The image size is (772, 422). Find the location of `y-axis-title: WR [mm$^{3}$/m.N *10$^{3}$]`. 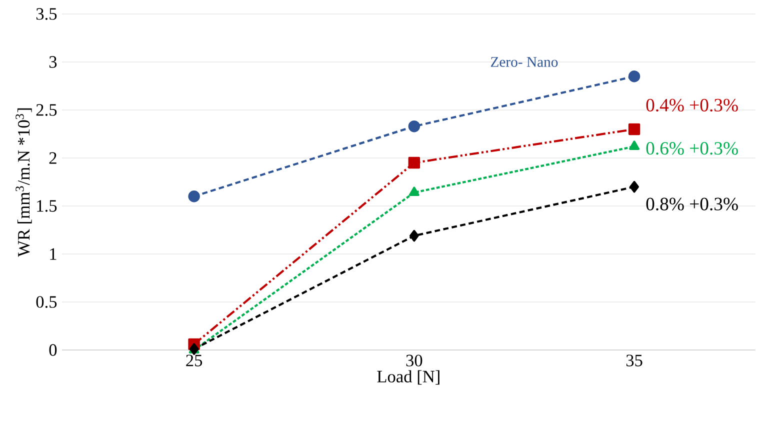

y-axis-title: WR [mm$^{3}$/m.N *10$^{3}$] is located at coordinates (24, 182).